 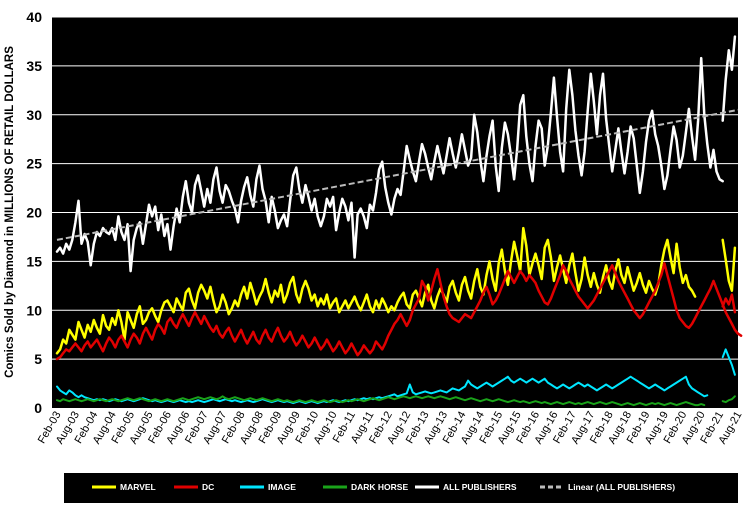 I want to click on series-line-all-publishers, so click(x=729, y=78).